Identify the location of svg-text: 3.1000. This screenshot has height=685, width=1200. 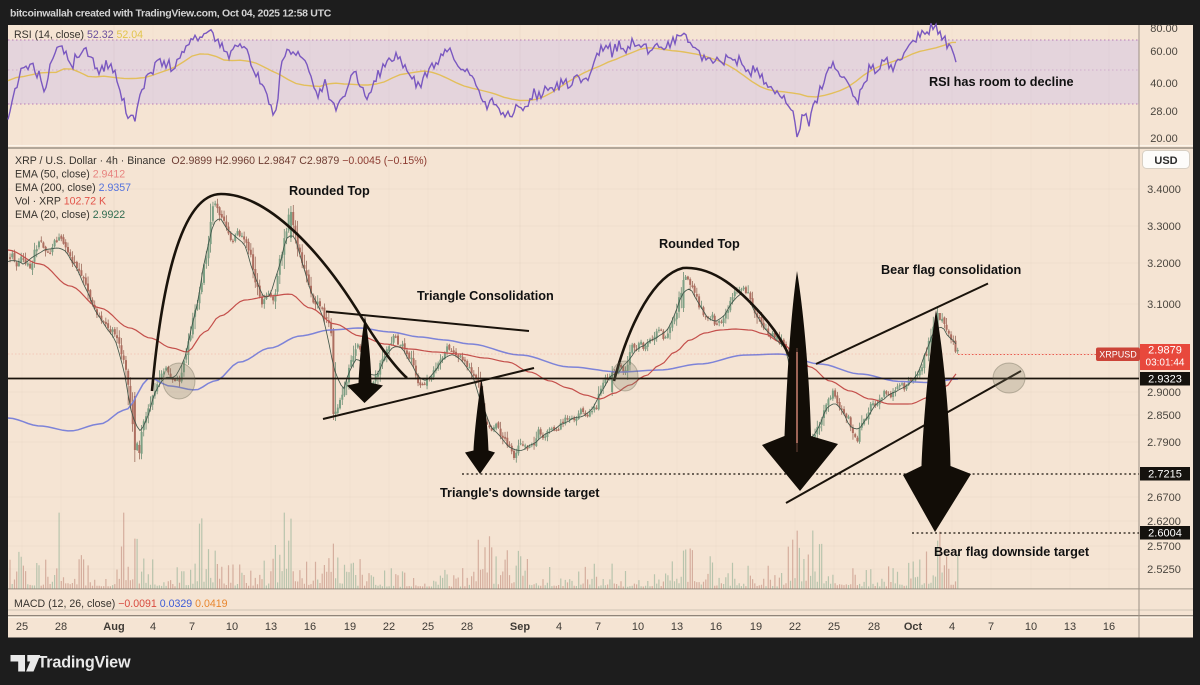
(1164, 305).